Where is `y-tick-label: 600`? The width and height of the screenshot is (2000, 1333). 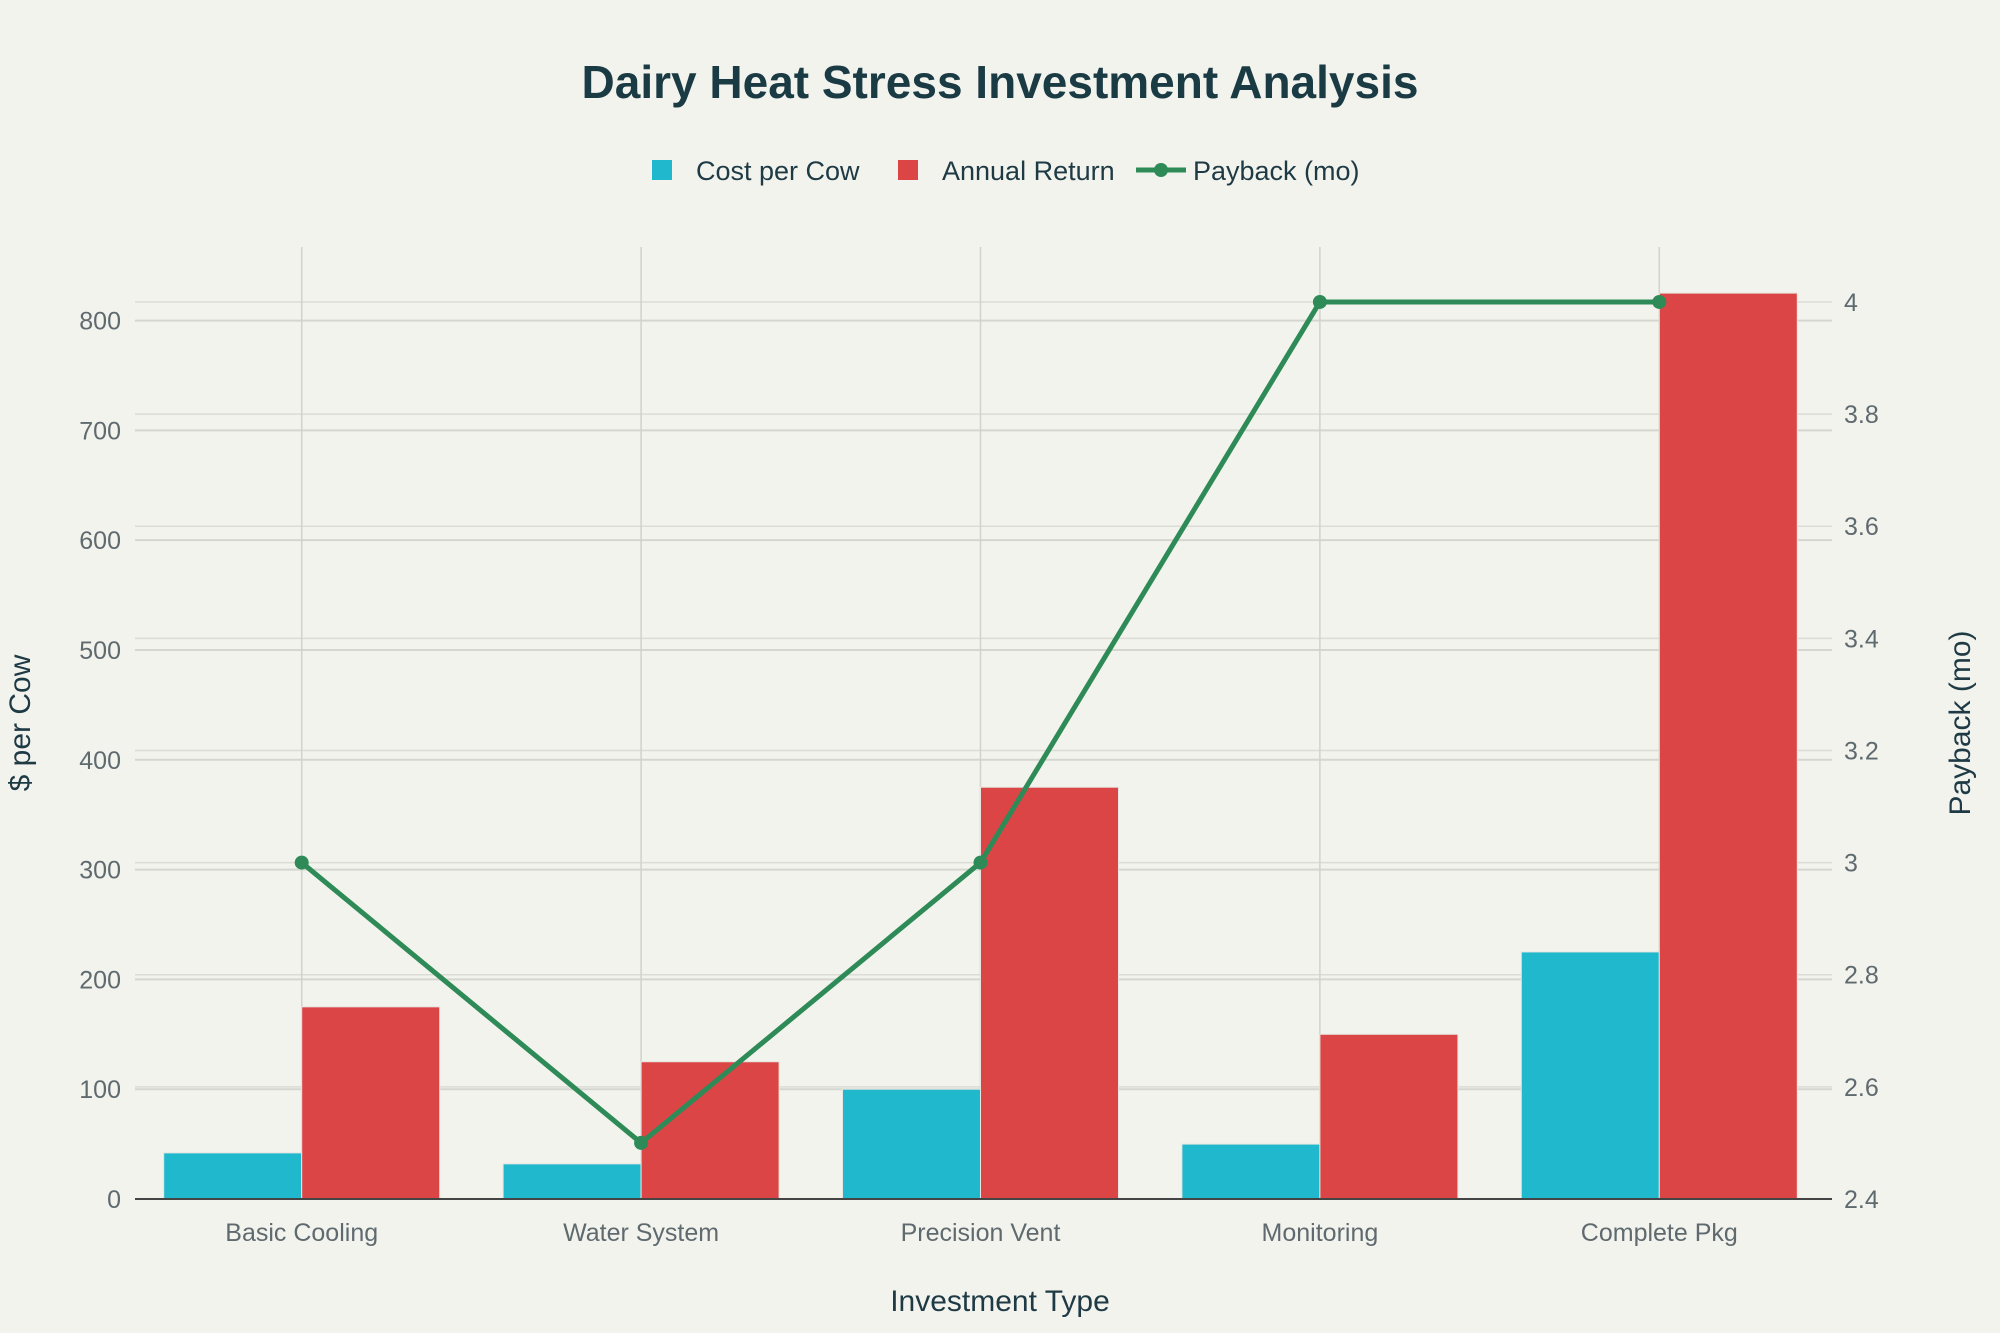
y-tick-label: 600 is located at coordinates (100, 541).